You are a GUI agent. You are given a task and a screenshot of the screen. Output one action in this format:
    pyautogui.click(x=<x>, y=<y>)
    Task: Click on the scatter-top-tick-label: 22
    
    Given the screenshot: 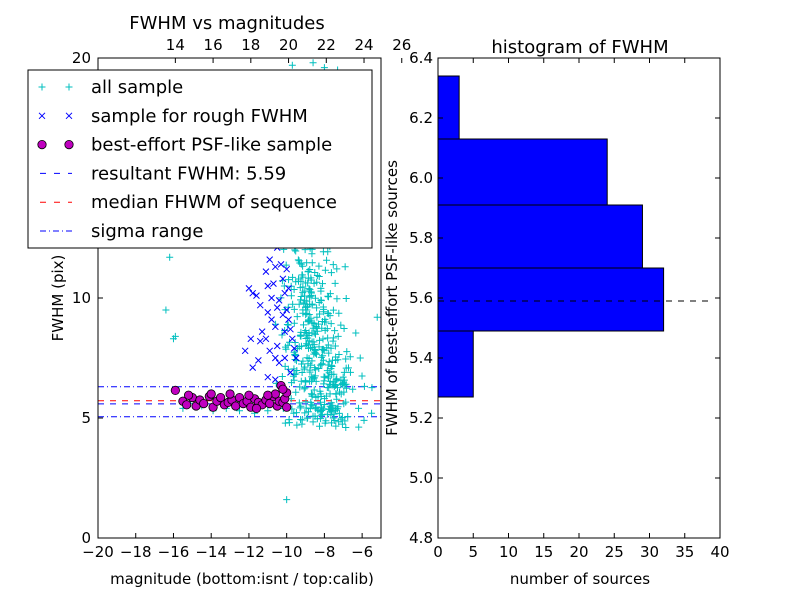 What is the action you would take?
    pyautogui.click(x=326, y=45)
    